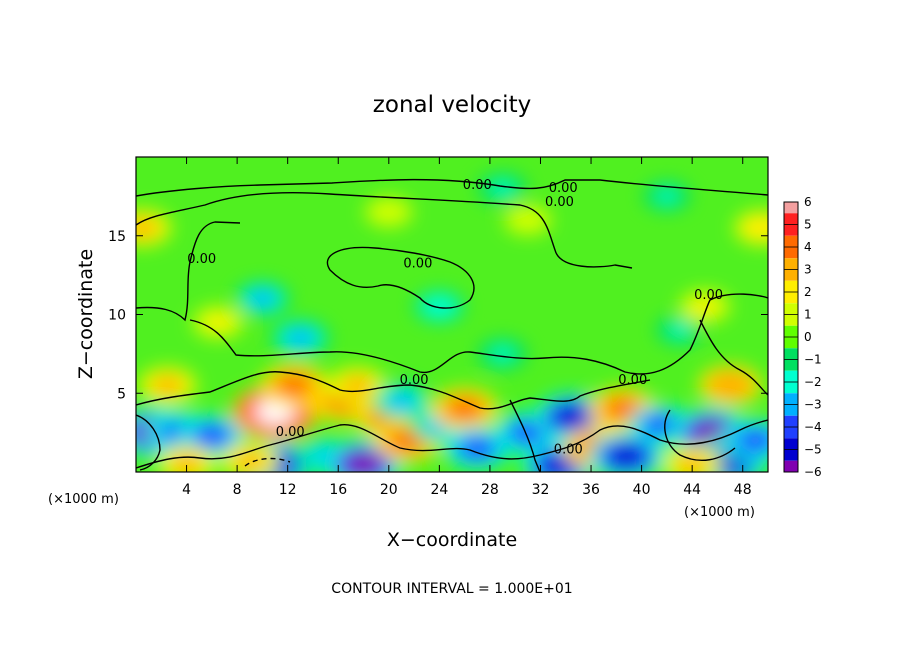  What do you see at coordinates (808, 292) in the screenshot?
I see `colorbar-tick-label: 2` at bounding box center [808, 292].